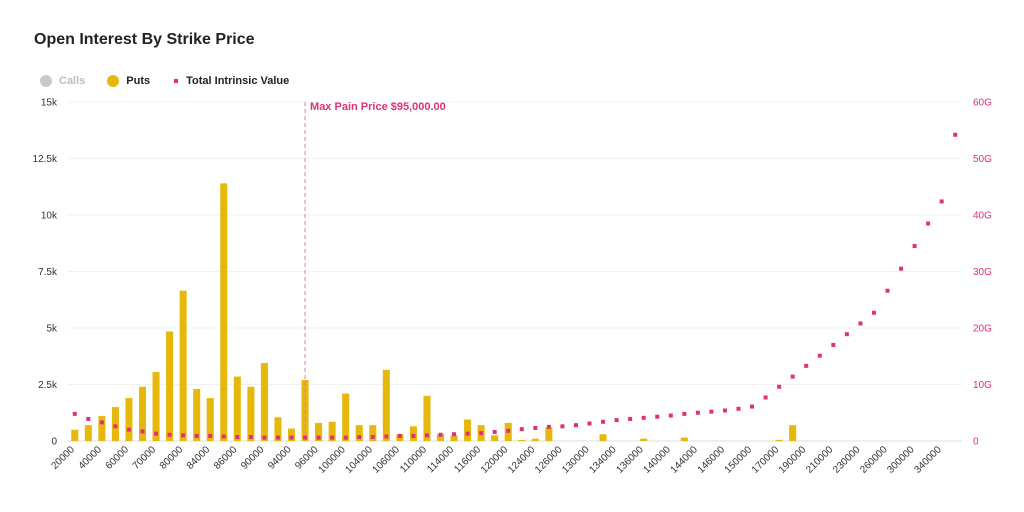 The height and width of the screenshot is (512, 1024). I want to click on legend-item-calls: Calls, so click(62, 81).